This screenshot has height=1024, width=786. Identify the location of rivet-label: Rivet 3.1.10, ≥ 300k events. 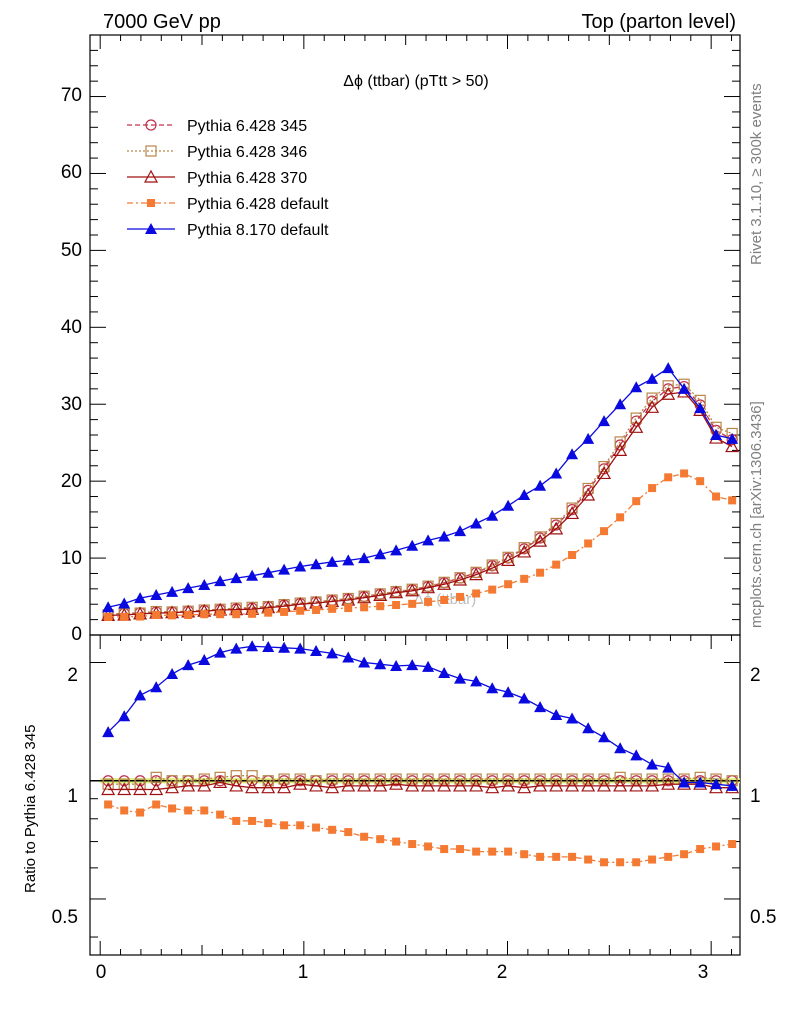
(756, 174).